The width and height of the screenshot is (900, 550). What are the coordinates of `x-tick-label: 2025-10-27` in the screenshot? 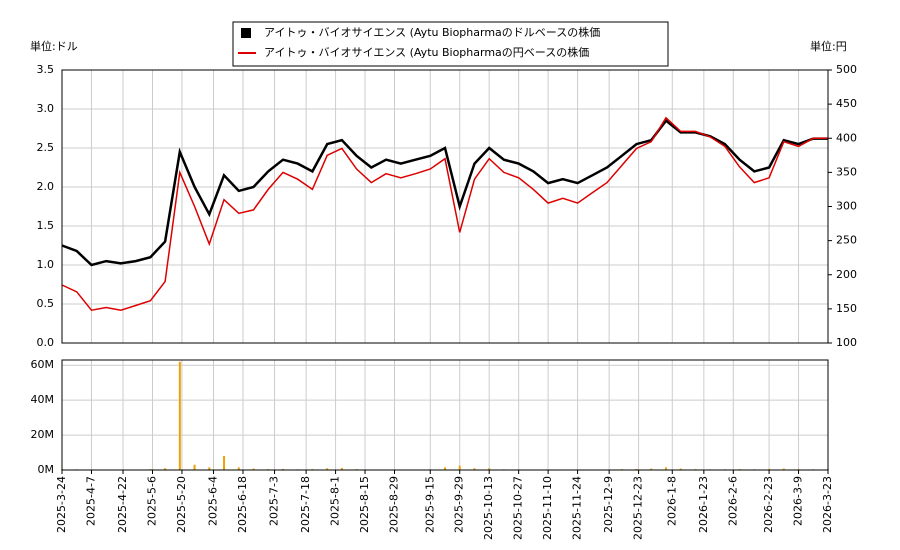 It's located at (518, 508).